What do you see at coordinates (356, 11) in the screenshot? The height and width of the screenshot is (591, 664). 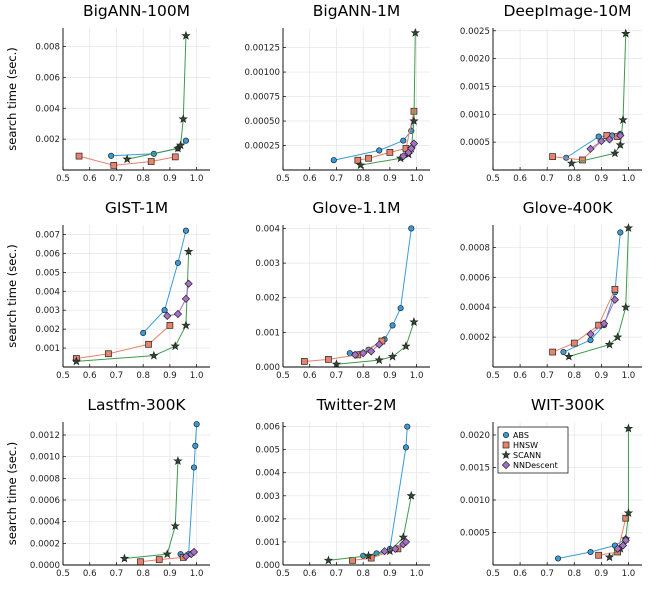 I see `panel-title: BigANN-1M` at bounding box center [356, 11].